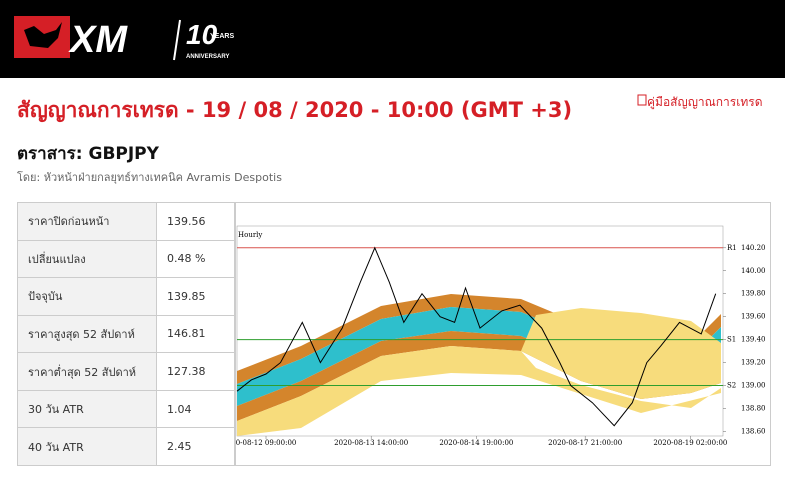 This screenshot has height=478, width=785. Describe the element at coordinates (87, 409) in the screenshot. I see `row-label: 30 วัน ATR` at that location.